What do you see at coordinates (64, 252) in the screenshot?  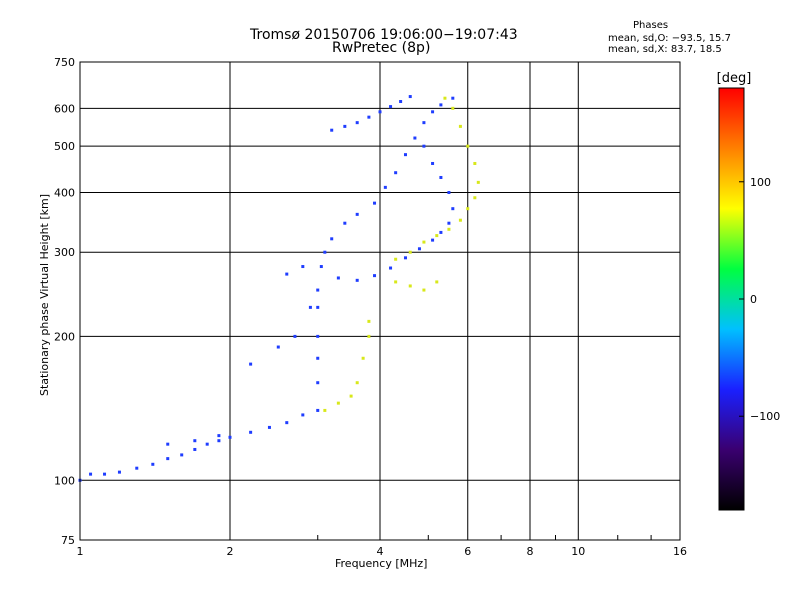 I see `y-tick-label: 300` at bounding box center [64, 252].